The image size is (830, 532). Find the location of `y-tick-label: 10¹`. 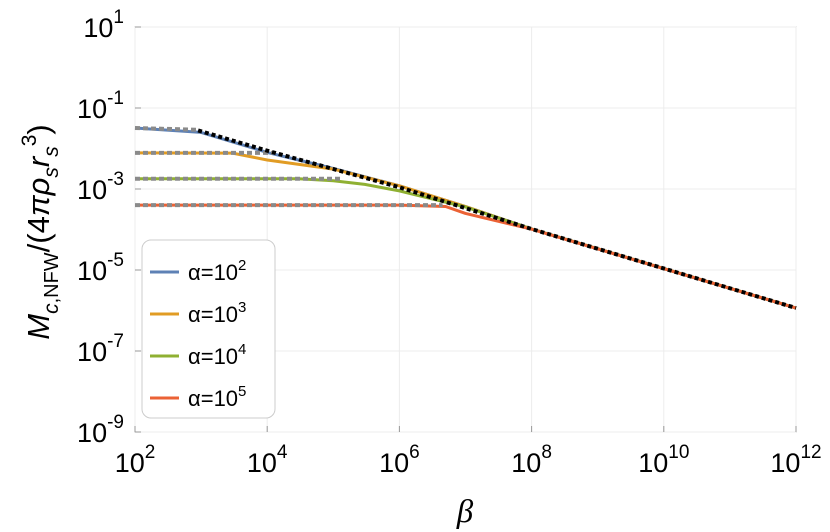

y-tick-label: 10¹ is located at coordinates (103, 25).